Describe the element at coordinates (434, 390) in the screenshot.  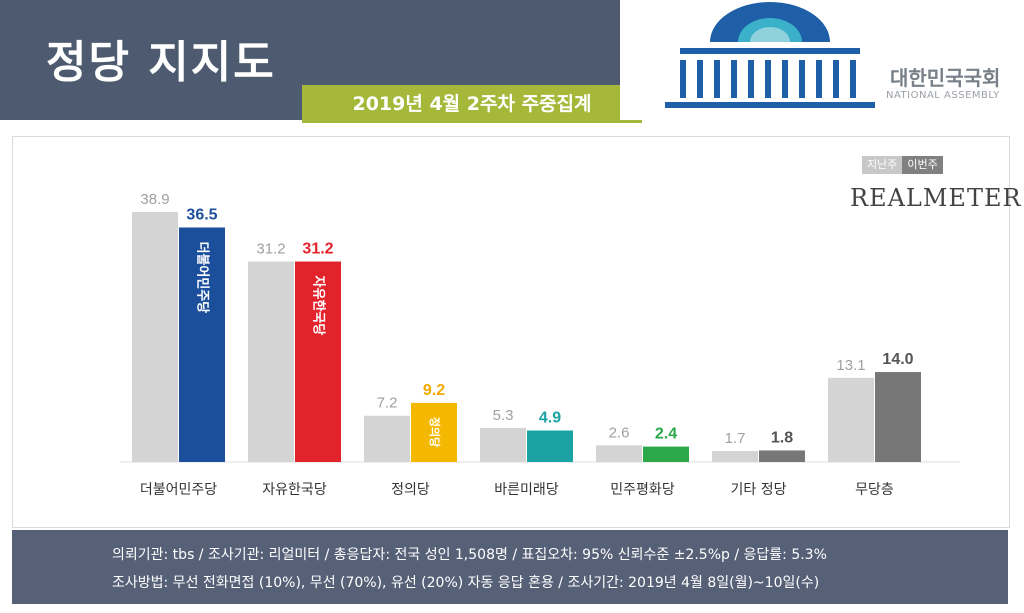
I see `value-label-this-week: 9.2` at that location.